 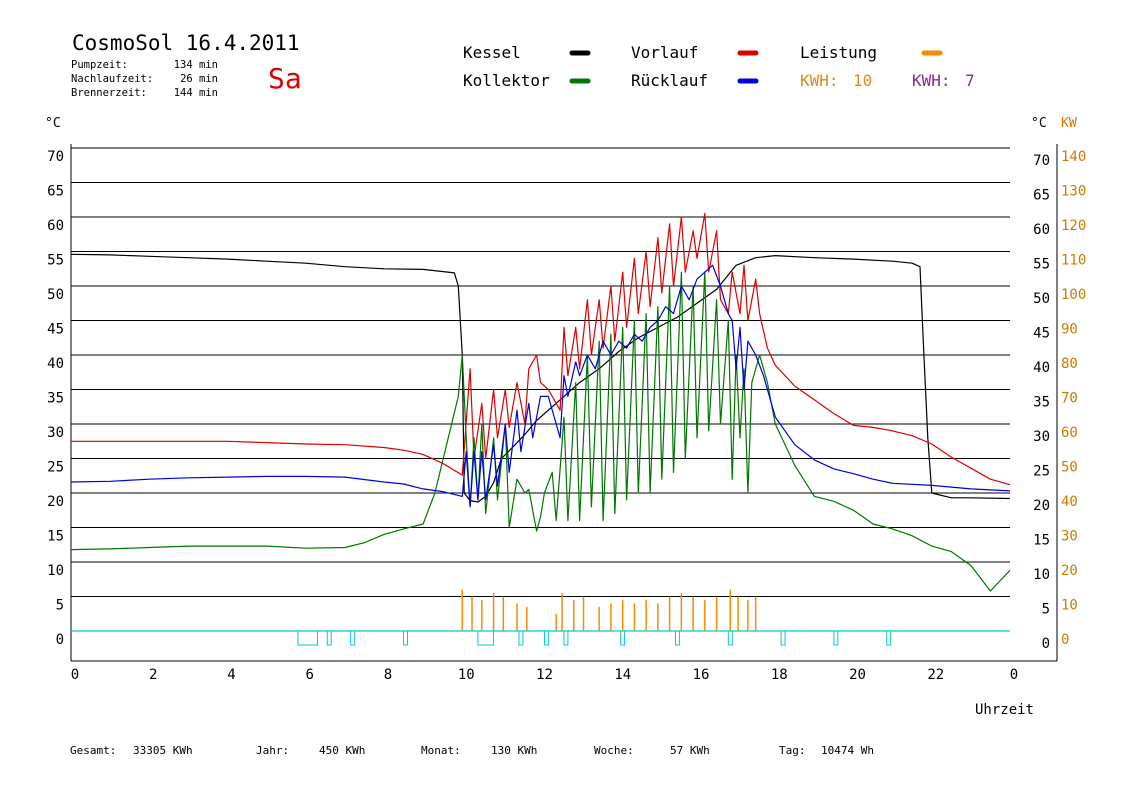 What do you see at coordinates (285, 78) in the screenshot?
I see `day-label: Sa` at bounding box center [285, 78].